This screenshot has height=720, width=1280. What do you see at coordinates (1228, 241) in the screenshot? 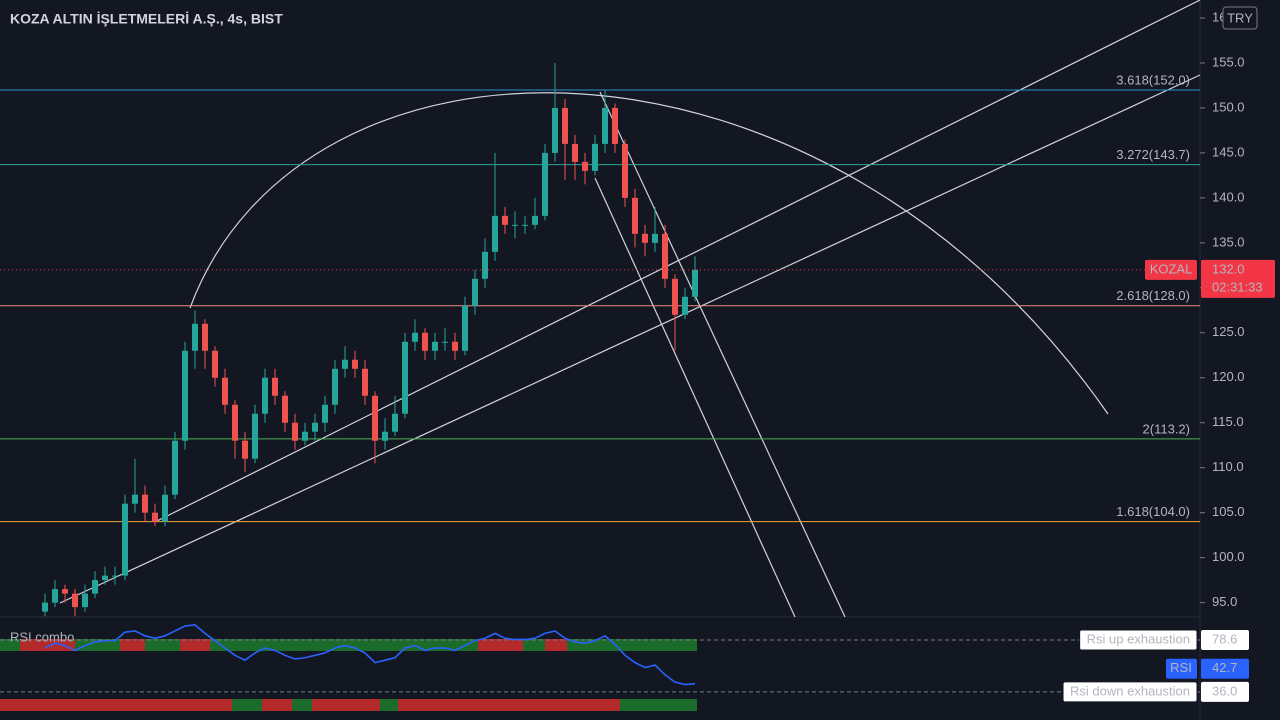
I see `y-tick-label: 135.0` at bounding box center [1228, 241].